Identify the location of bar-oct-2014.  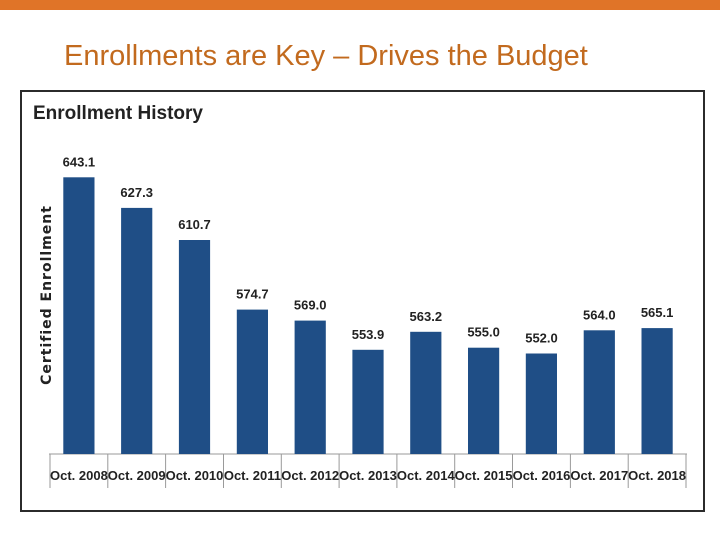
(426, 392).